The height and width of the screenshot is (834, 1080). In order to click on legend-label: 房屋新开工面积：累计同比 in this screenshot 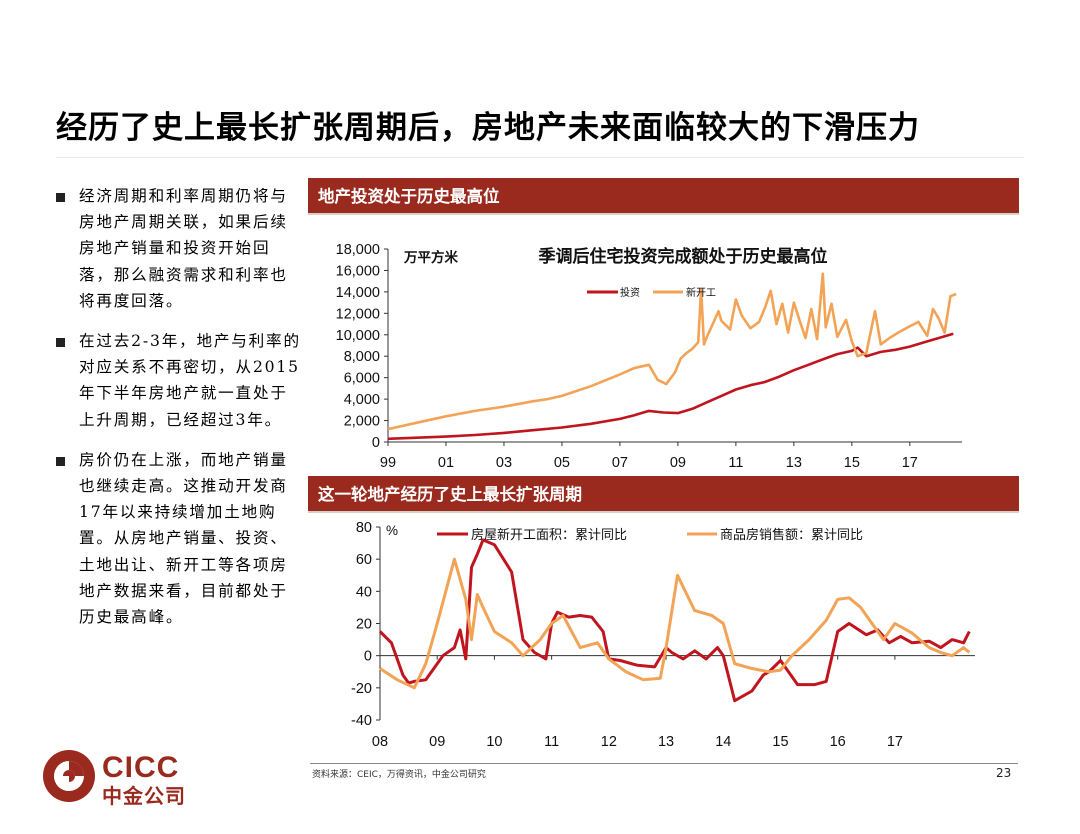, I will do `click(549, 534)`.